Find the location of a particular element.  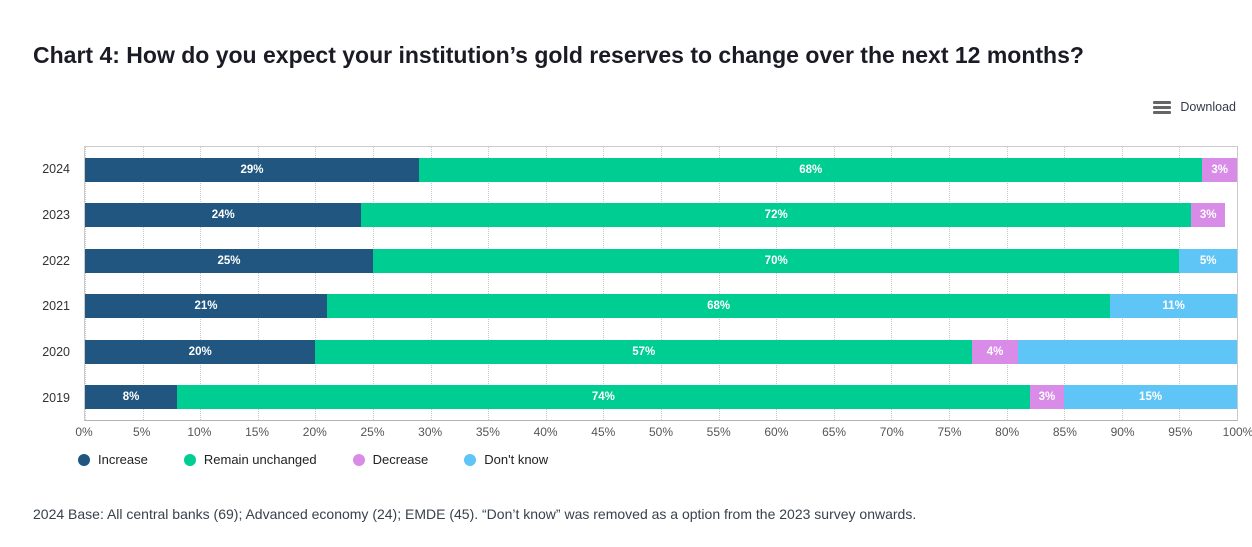

bar-segment: 15% is located at coordinates (1150, 397).